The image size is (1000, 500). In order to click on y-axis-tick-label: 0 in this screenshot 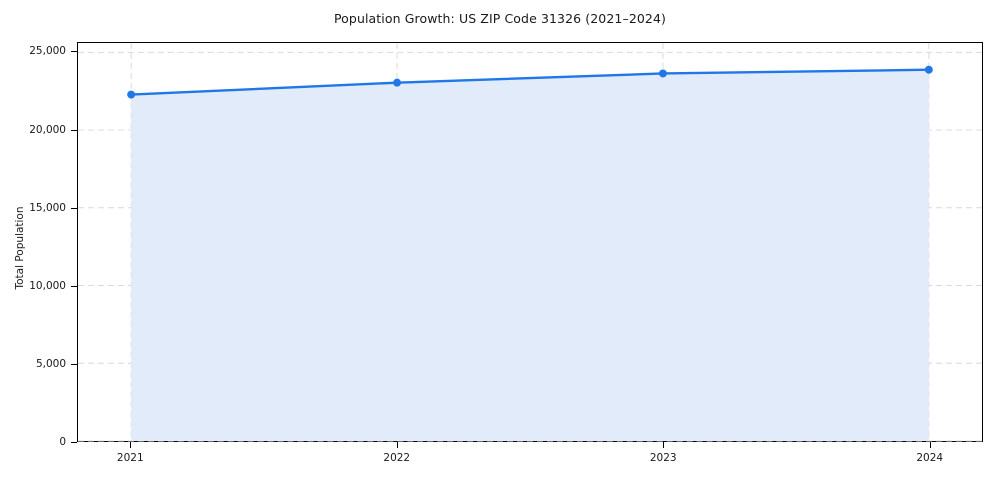, I will do `click(62, 442)`.